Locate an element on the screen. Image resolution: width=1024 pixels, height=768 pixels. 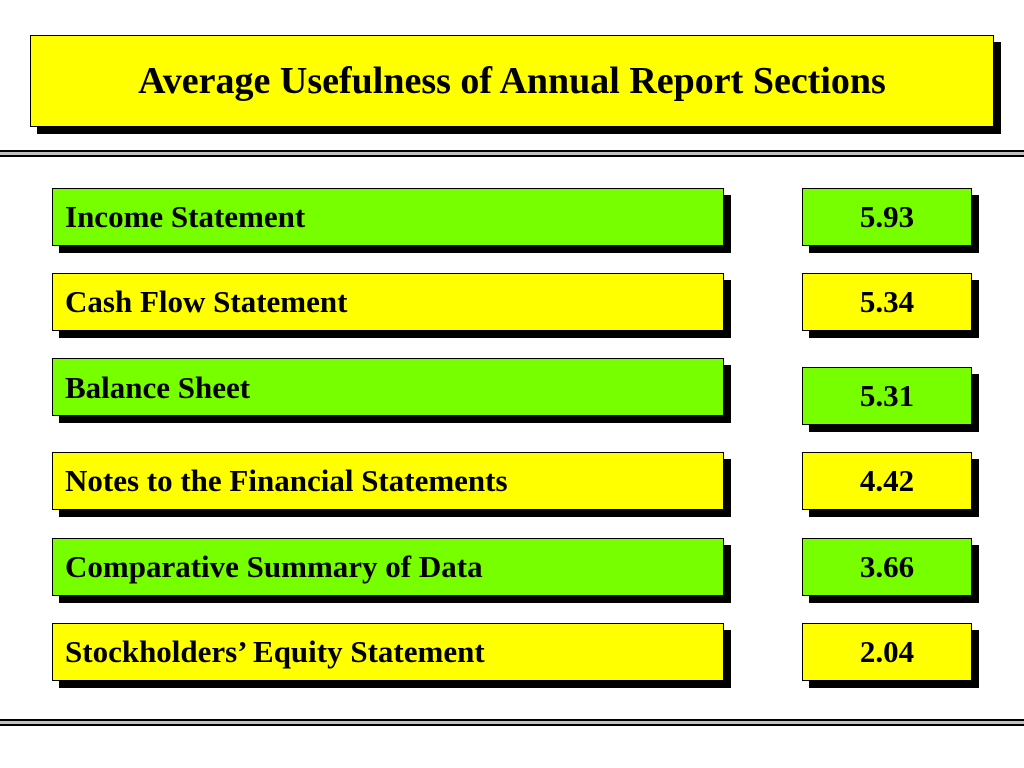
row-label-box-stockholders-equity: Stockholders’ Equity Statement is located at coordinates (388, 652).